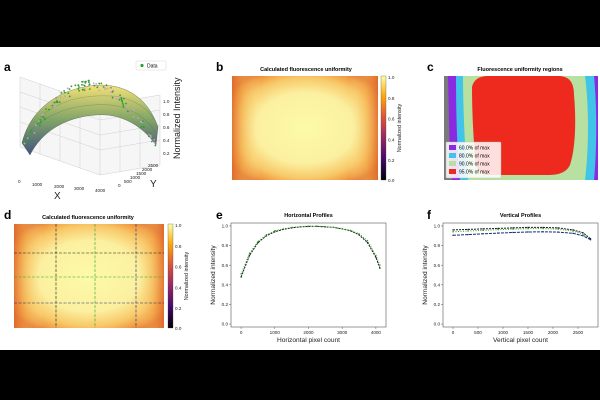  Describe the element at coordinates (19, 181) in the screenshot. I see `x-tick: 0` at that location.